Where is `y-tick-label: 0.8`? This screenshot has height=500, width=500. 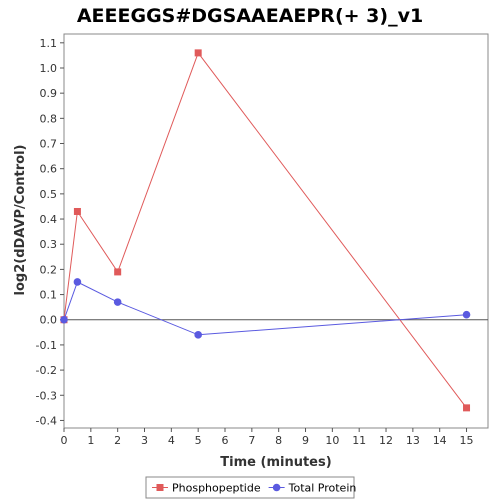
y-tick-label: 0.8 is located at coordinates (49, 118).